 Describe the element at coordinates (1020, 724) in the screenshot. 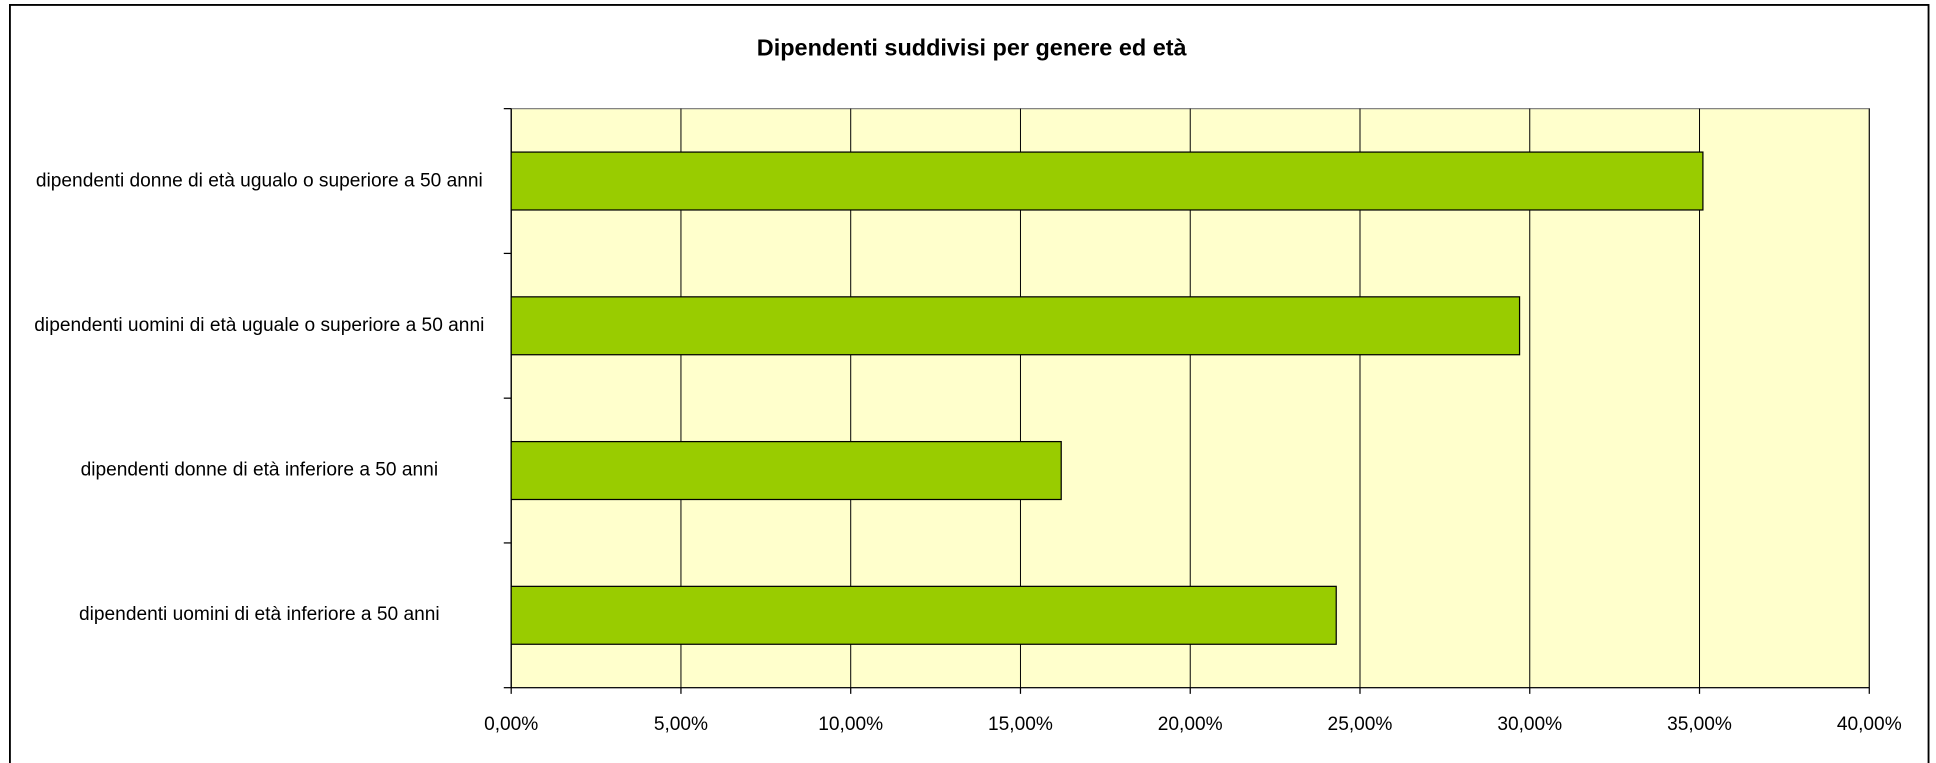

I see `x-tick-label: 15,00%` at that location.